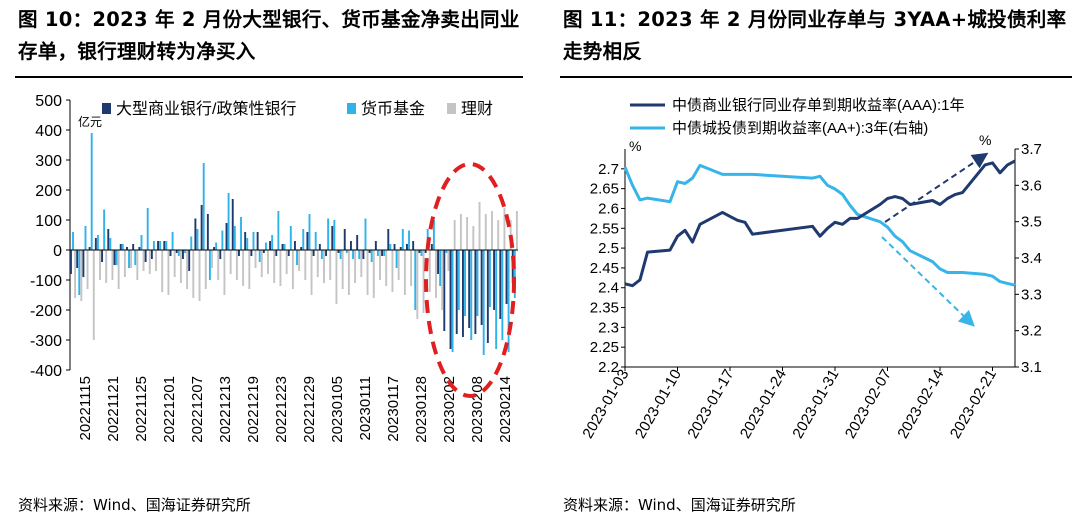 This screenshot has height=524, width=1080. I want to click on legend-label-ncd: 中债商业银行同业存单到期收益率(AAA):1年, so click(818, 105).